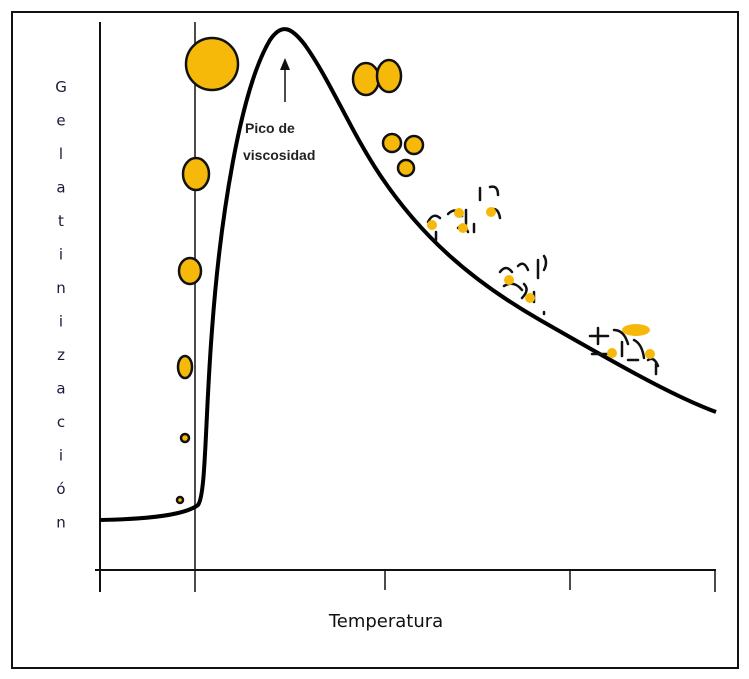 Image resolution: width=749 pixels, height=679 pixels. Describe the element at coordinates (61, 312) in the screenshot. I see `y-axis-label: Gelatinización` at that location.